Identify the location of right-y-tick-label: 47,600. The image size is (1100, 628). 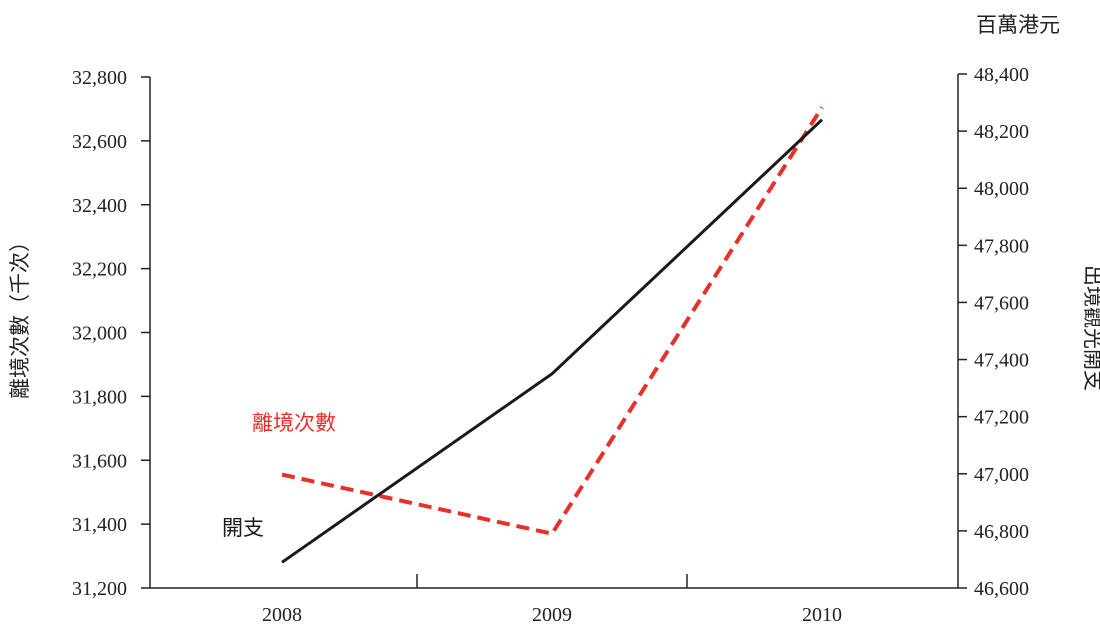
(1001, 303).